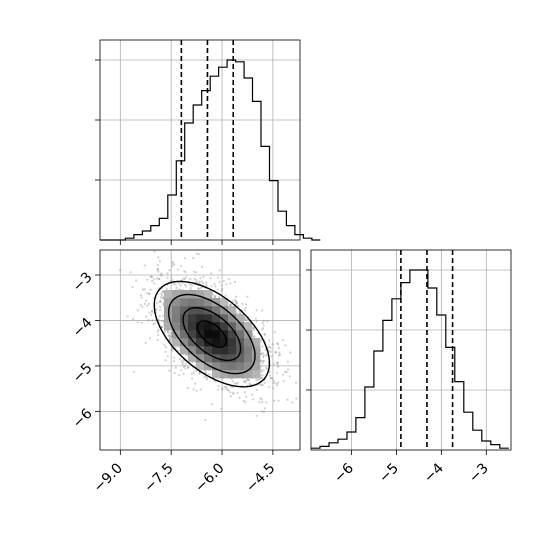 This screenshot has width=550, height=550. I want to click on y-tick-label: −4, so click(83, 328).